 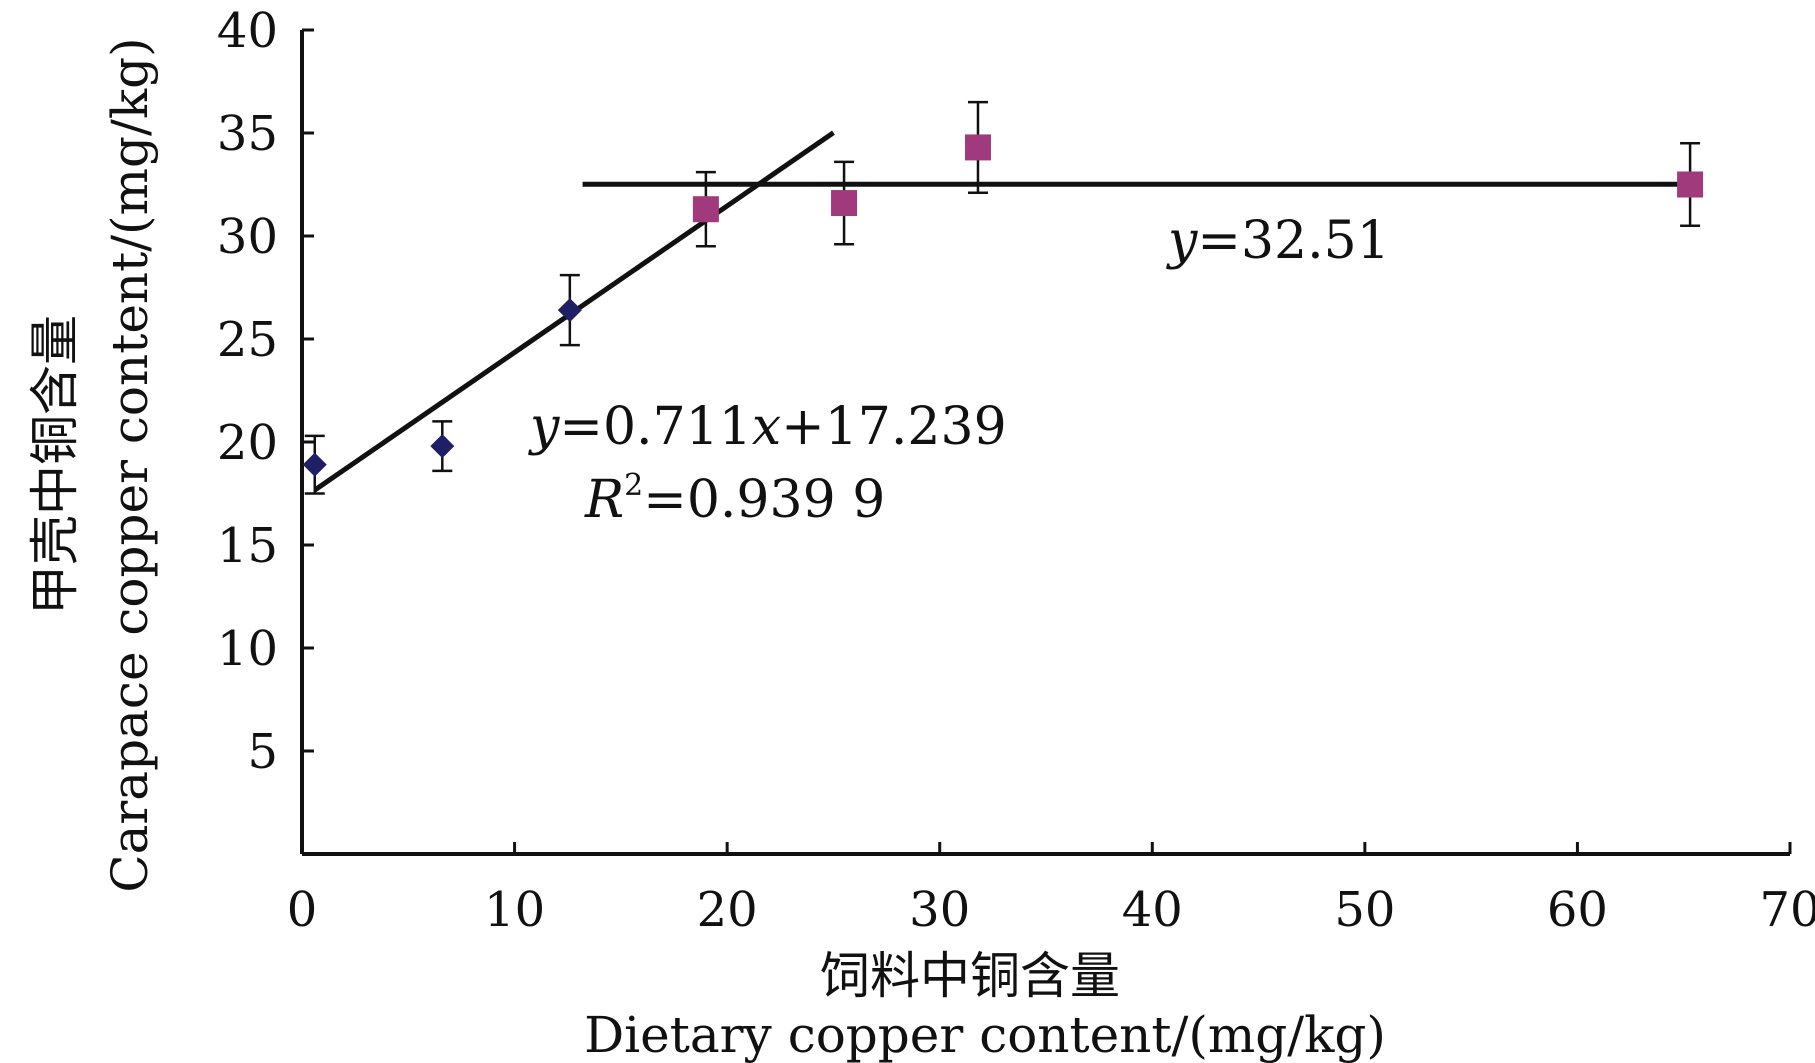 What do you see at coordinates (1278, 241) in the screenshot?
I see `flat-fit-equation: y=32.51` at bounding box center [1278, 241].